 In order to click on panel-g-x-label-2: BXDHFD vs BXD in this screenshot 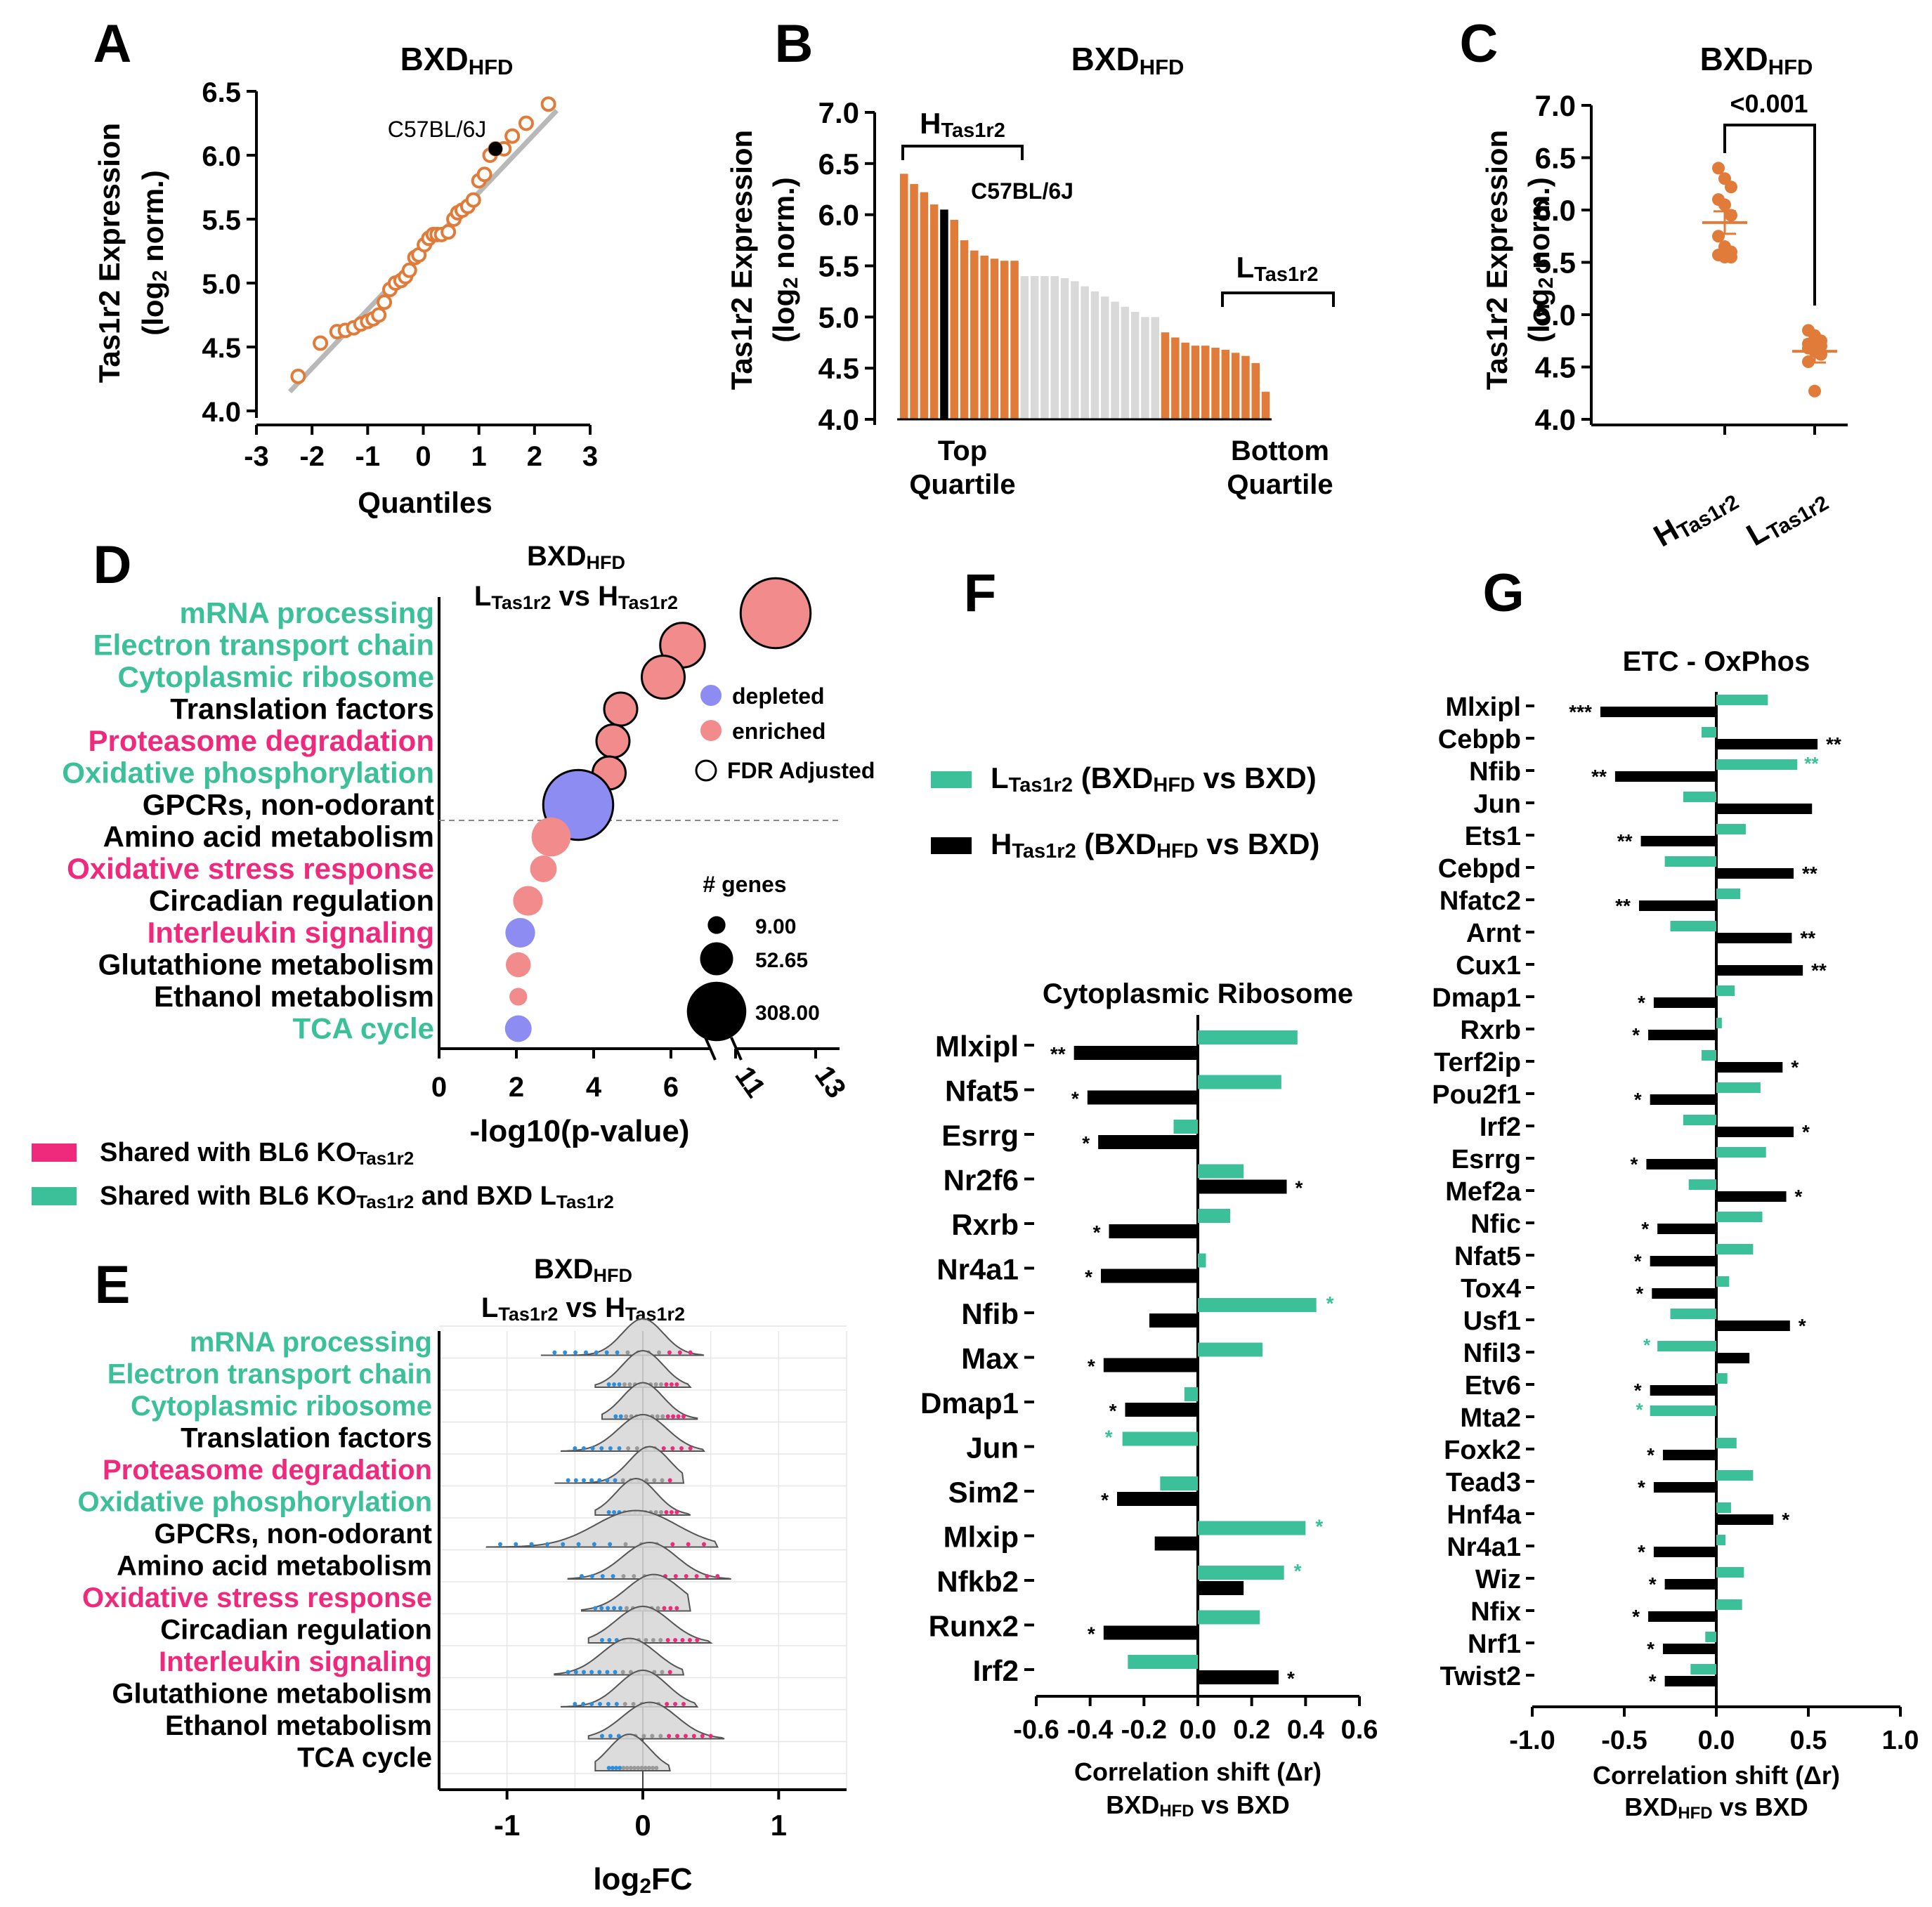, I will do `click(1716, 1808)`.